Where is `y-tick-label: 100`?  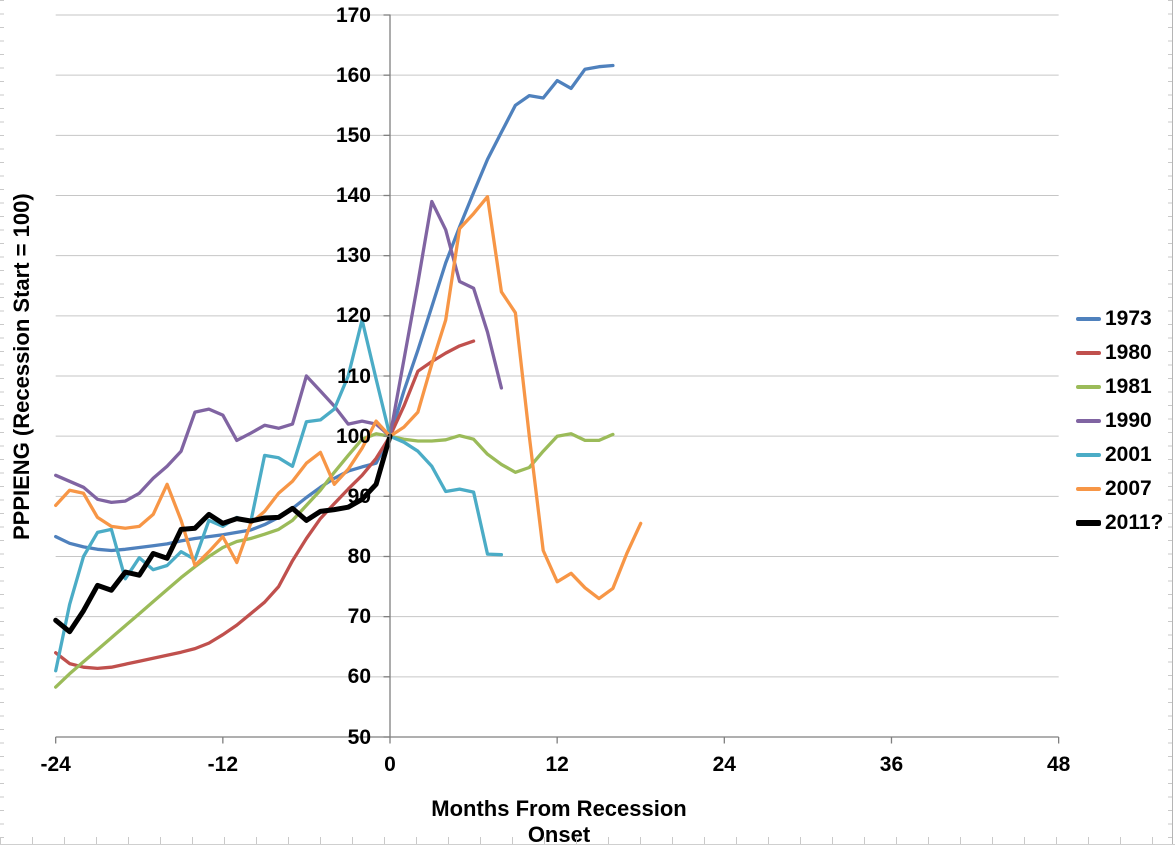
y-tick-label: 100 is located at coordinates (353, 436).